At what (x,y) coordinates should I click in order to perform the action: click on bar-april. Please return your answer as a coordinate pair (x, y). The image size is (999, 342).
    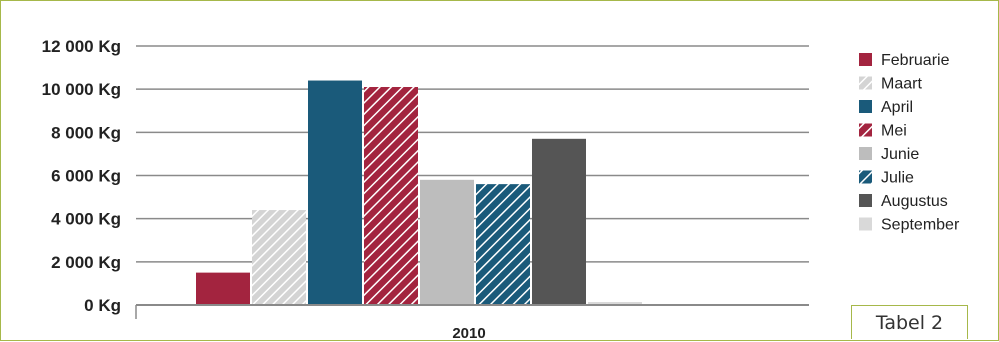
    Looking at the image, I should click on (335, 193).